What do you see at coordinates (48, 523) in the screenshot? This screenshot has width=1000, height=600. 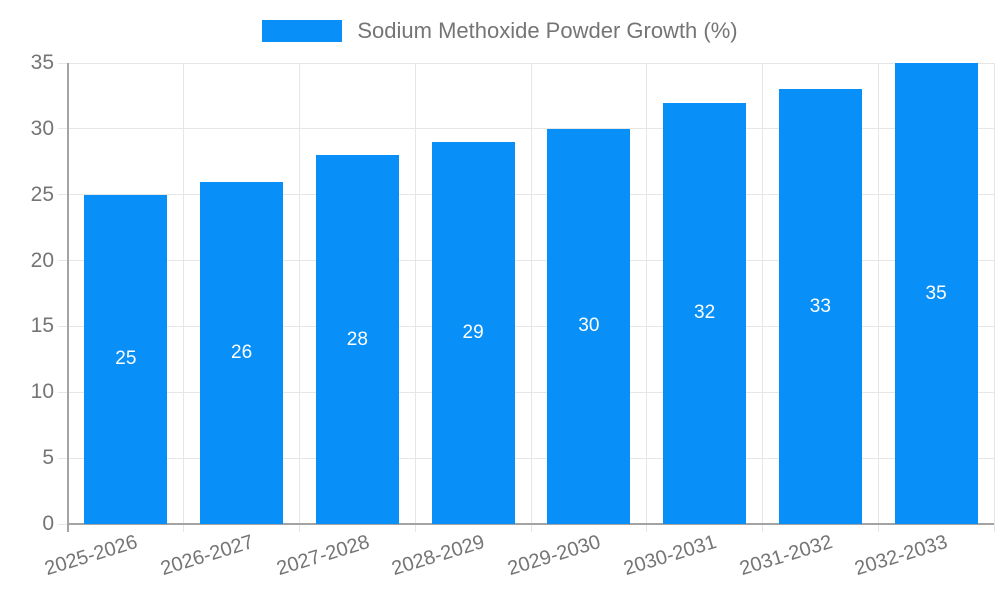 I see `y-axis-tick-label: 0` at bounding box center [48, 523].